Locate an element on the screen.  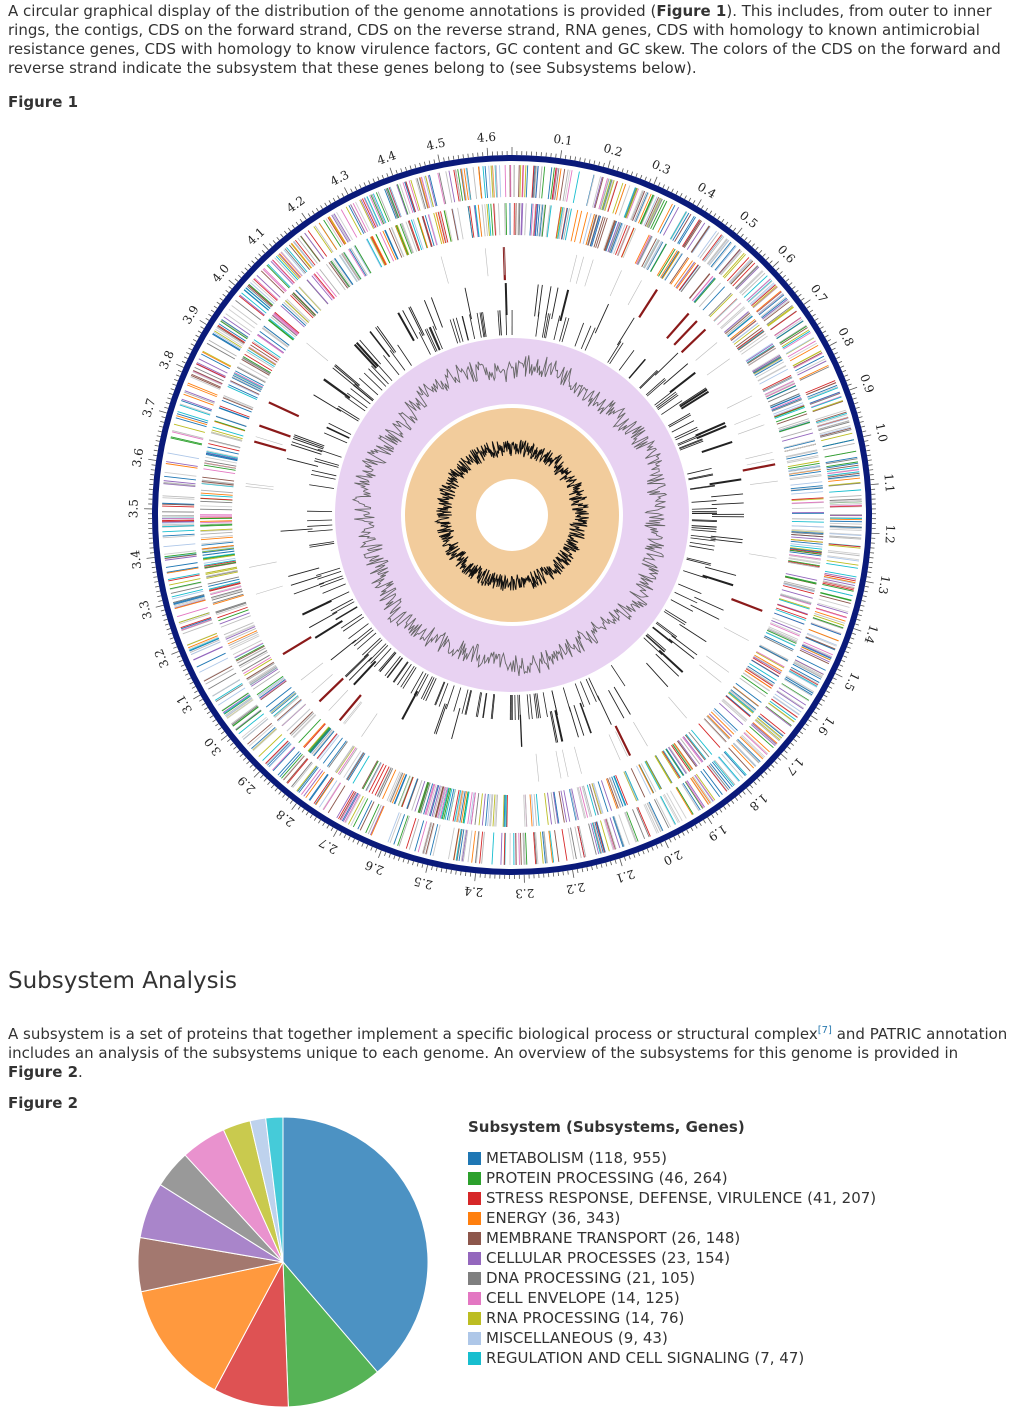
legend-item: CELL ENVELOPE (14, 125) is located at coordinates (672, 1298).